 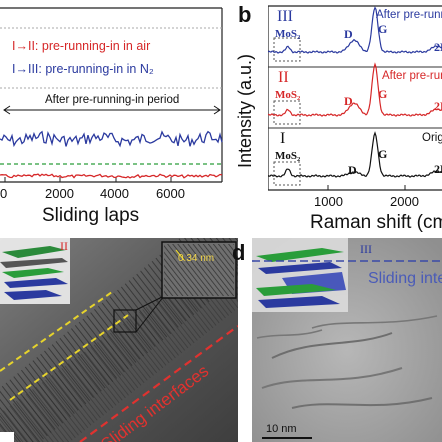 I want to click on spectrum-i-trace, so click(x=355, y=154).